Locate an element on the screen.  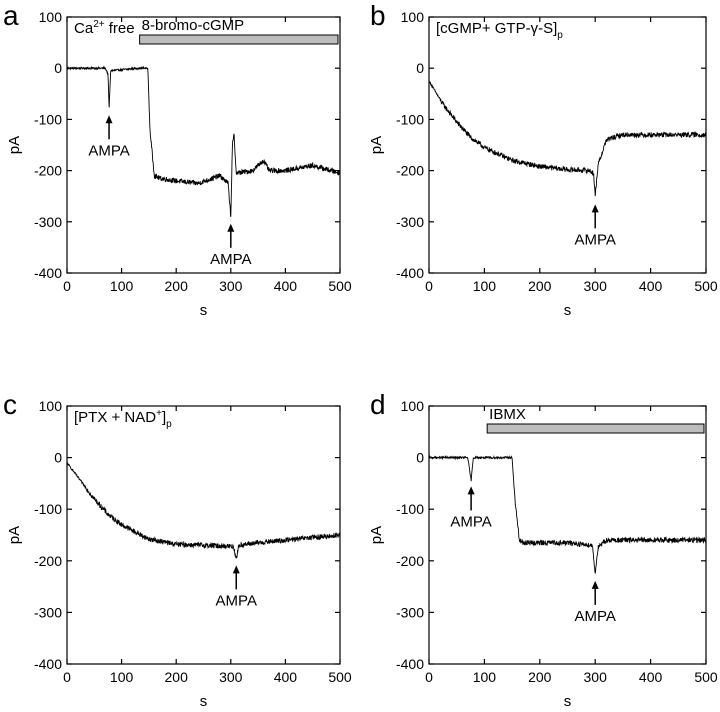
panel-label: a is located at coordinates (11, 15).